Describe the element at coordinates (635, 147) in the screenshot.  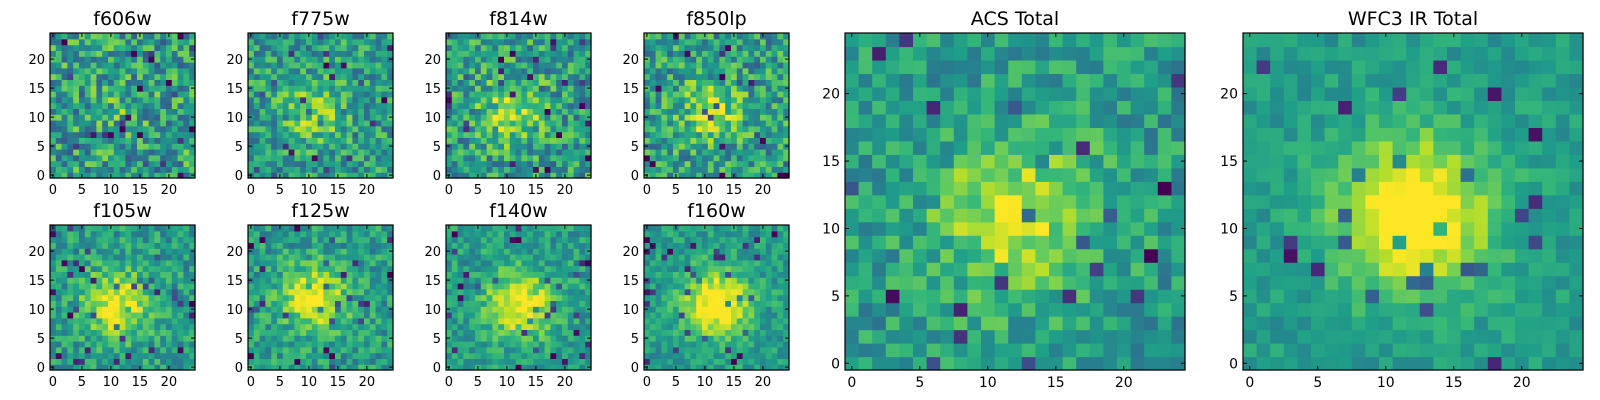
I see `y-tick-label: 5` at that location.